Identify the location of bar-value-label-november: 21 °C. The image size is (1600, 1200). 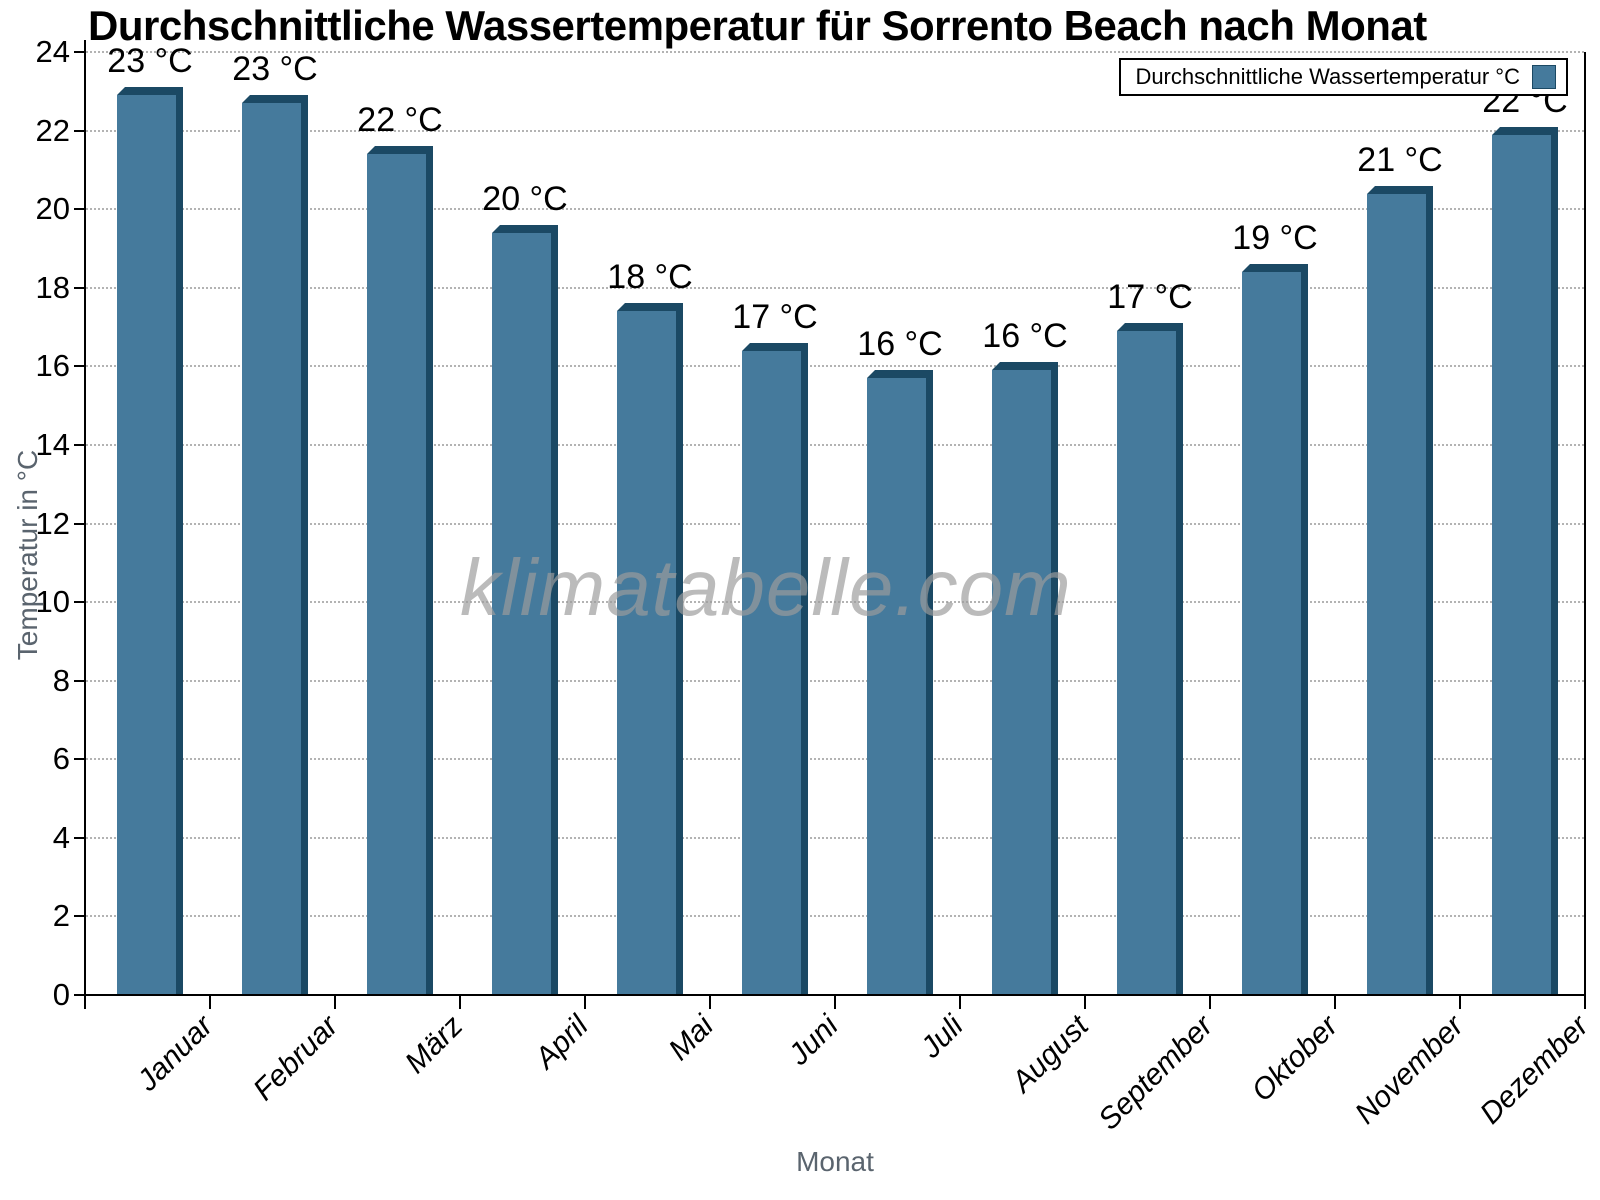
(1400, 160).